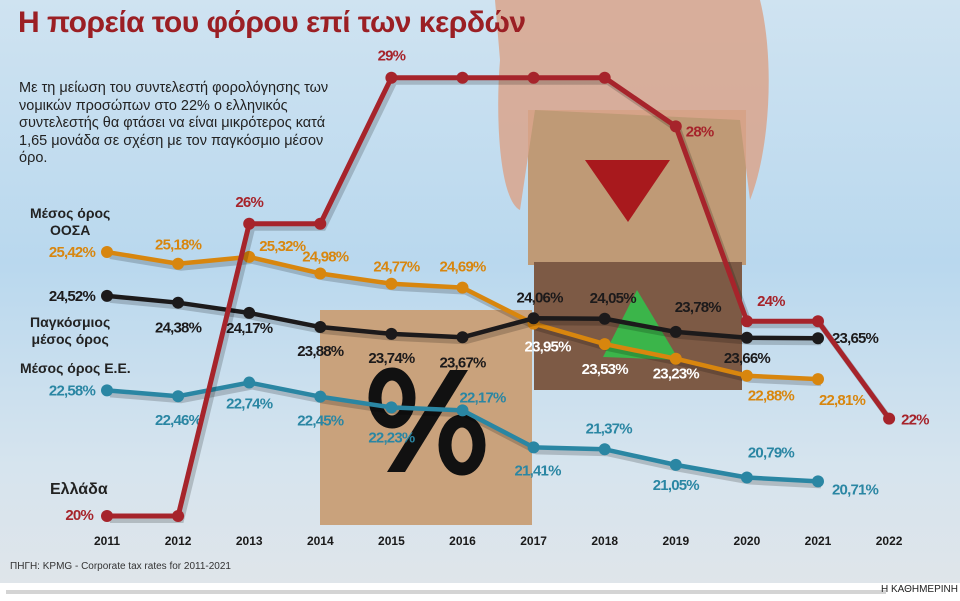 This screenshot has width=960, height=601. I want to click on brand-logo: Η ΚΑΘΗΜΕΡΙΝΗ, so click(919, 589).